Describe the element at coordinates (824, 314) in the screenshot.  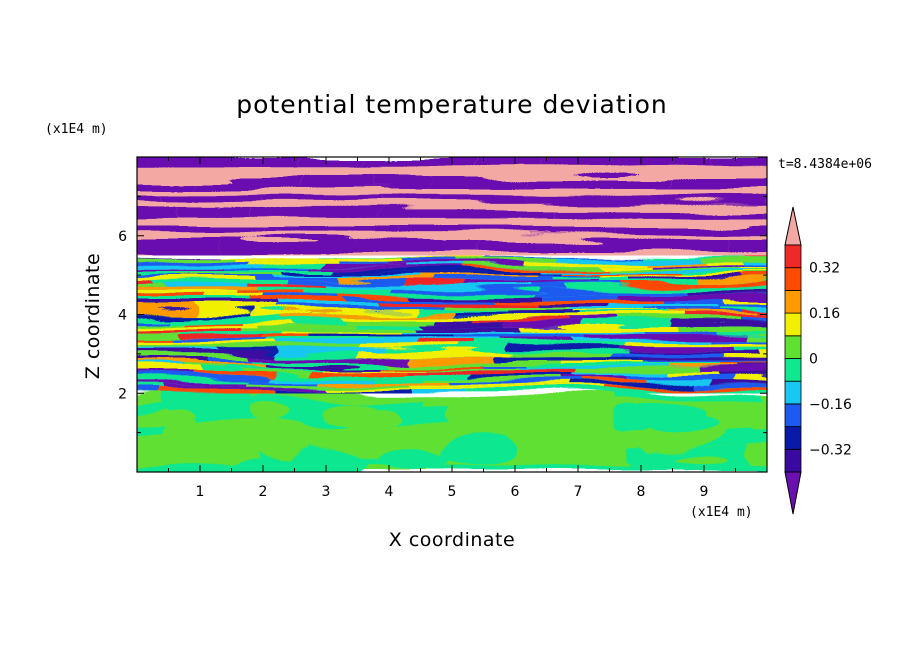
I see `colorbar-label: 0.16` at that location.